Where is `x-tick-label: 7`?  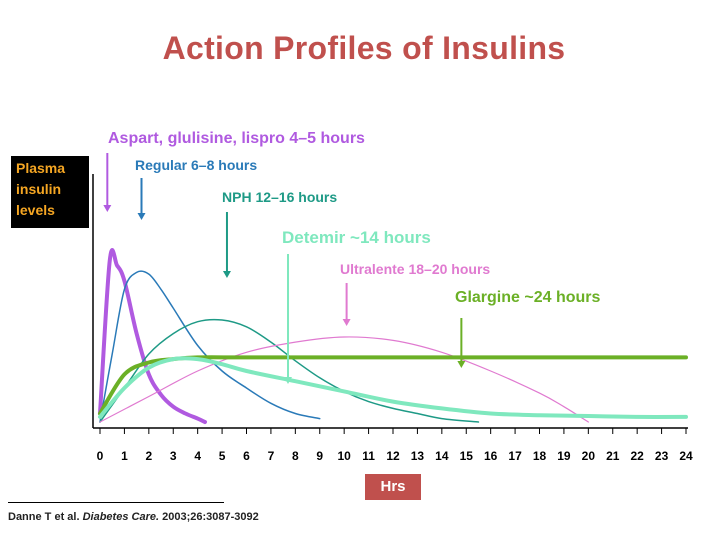 x-tick-label: 7 is located at coordinates (271, 456).